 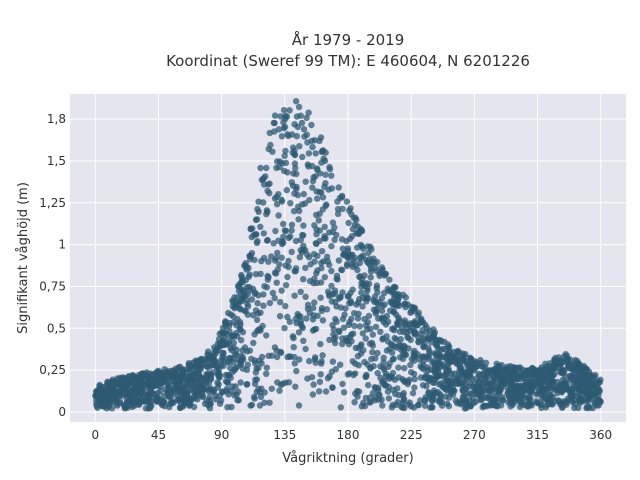 I want to click on chart-title: År 1979 - 2019, so click(x=348, y=39).